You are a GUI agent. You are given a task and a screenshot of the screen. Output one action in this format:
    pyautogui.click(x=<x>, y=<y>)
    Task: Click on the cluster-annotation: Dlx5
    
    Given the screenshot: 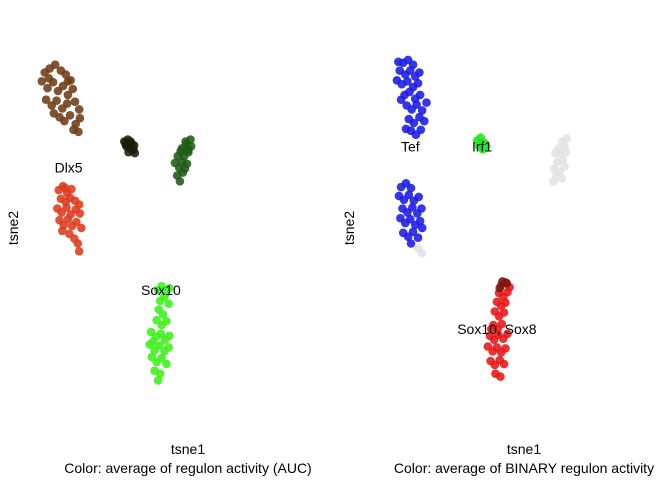 What is the action you would take?
    pyautogui.click(x=69, y=168)
    